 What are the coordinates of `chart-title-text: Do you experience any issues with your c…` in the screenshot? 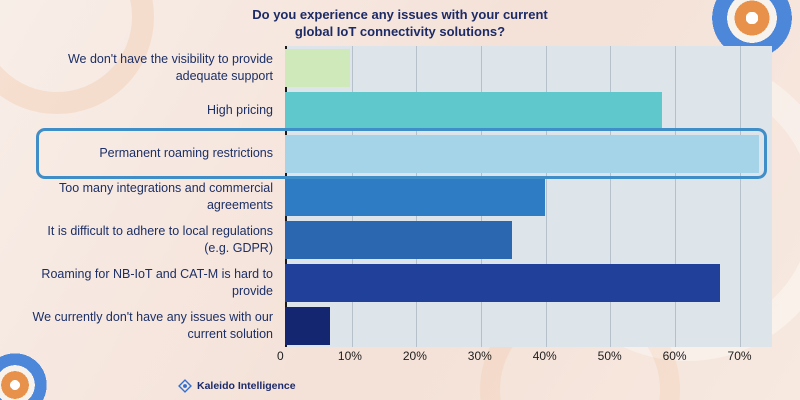 It's located at (400, 23).